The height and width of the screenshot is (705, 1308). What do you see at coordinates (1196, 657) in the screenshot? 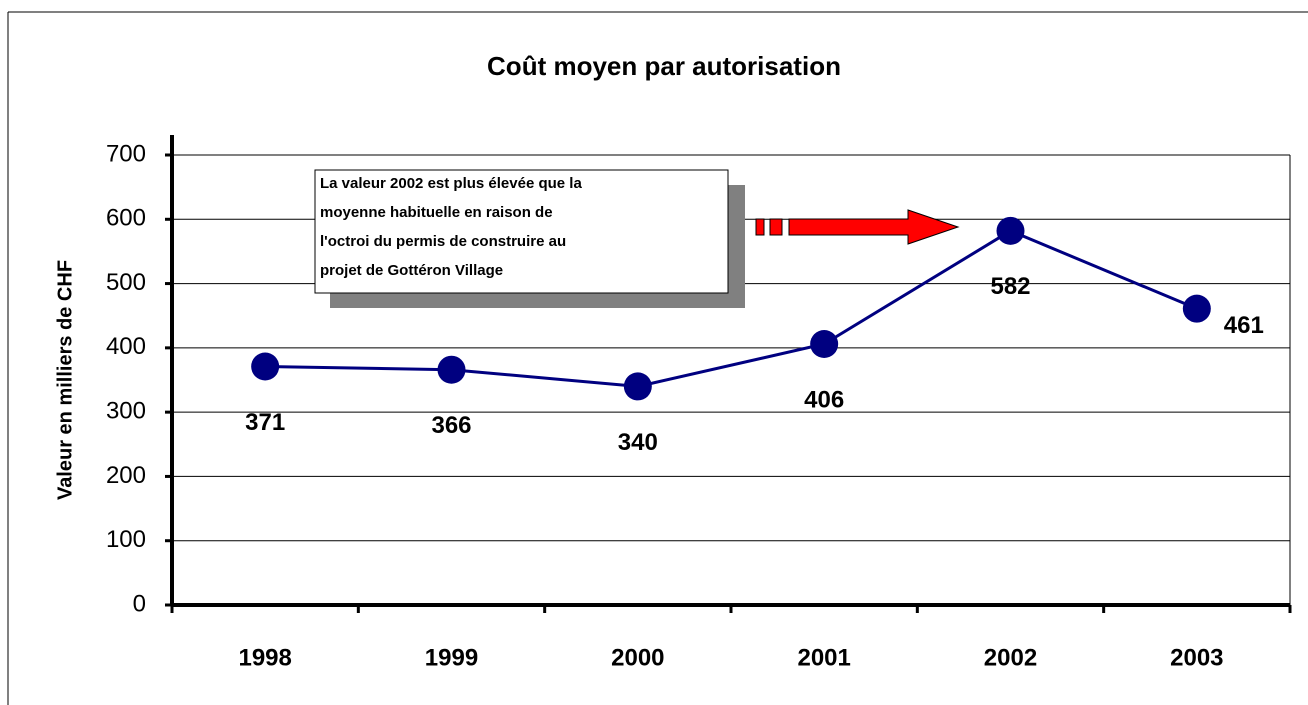
I see `x-tick-label: 2003` at bounding box center [1196, 657].